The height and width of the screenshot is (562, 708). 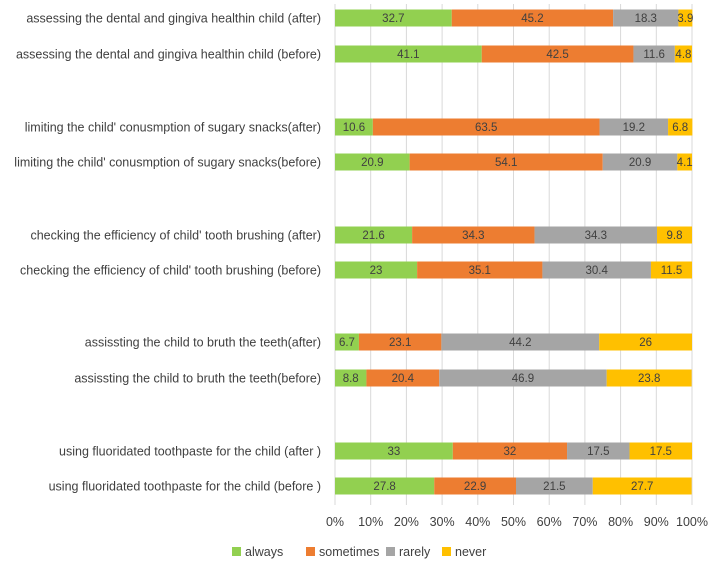 What do you see at coordinates (470, 552) in the screenshot?
I see `legend-label-never: never` at bounding box center [470, 552].